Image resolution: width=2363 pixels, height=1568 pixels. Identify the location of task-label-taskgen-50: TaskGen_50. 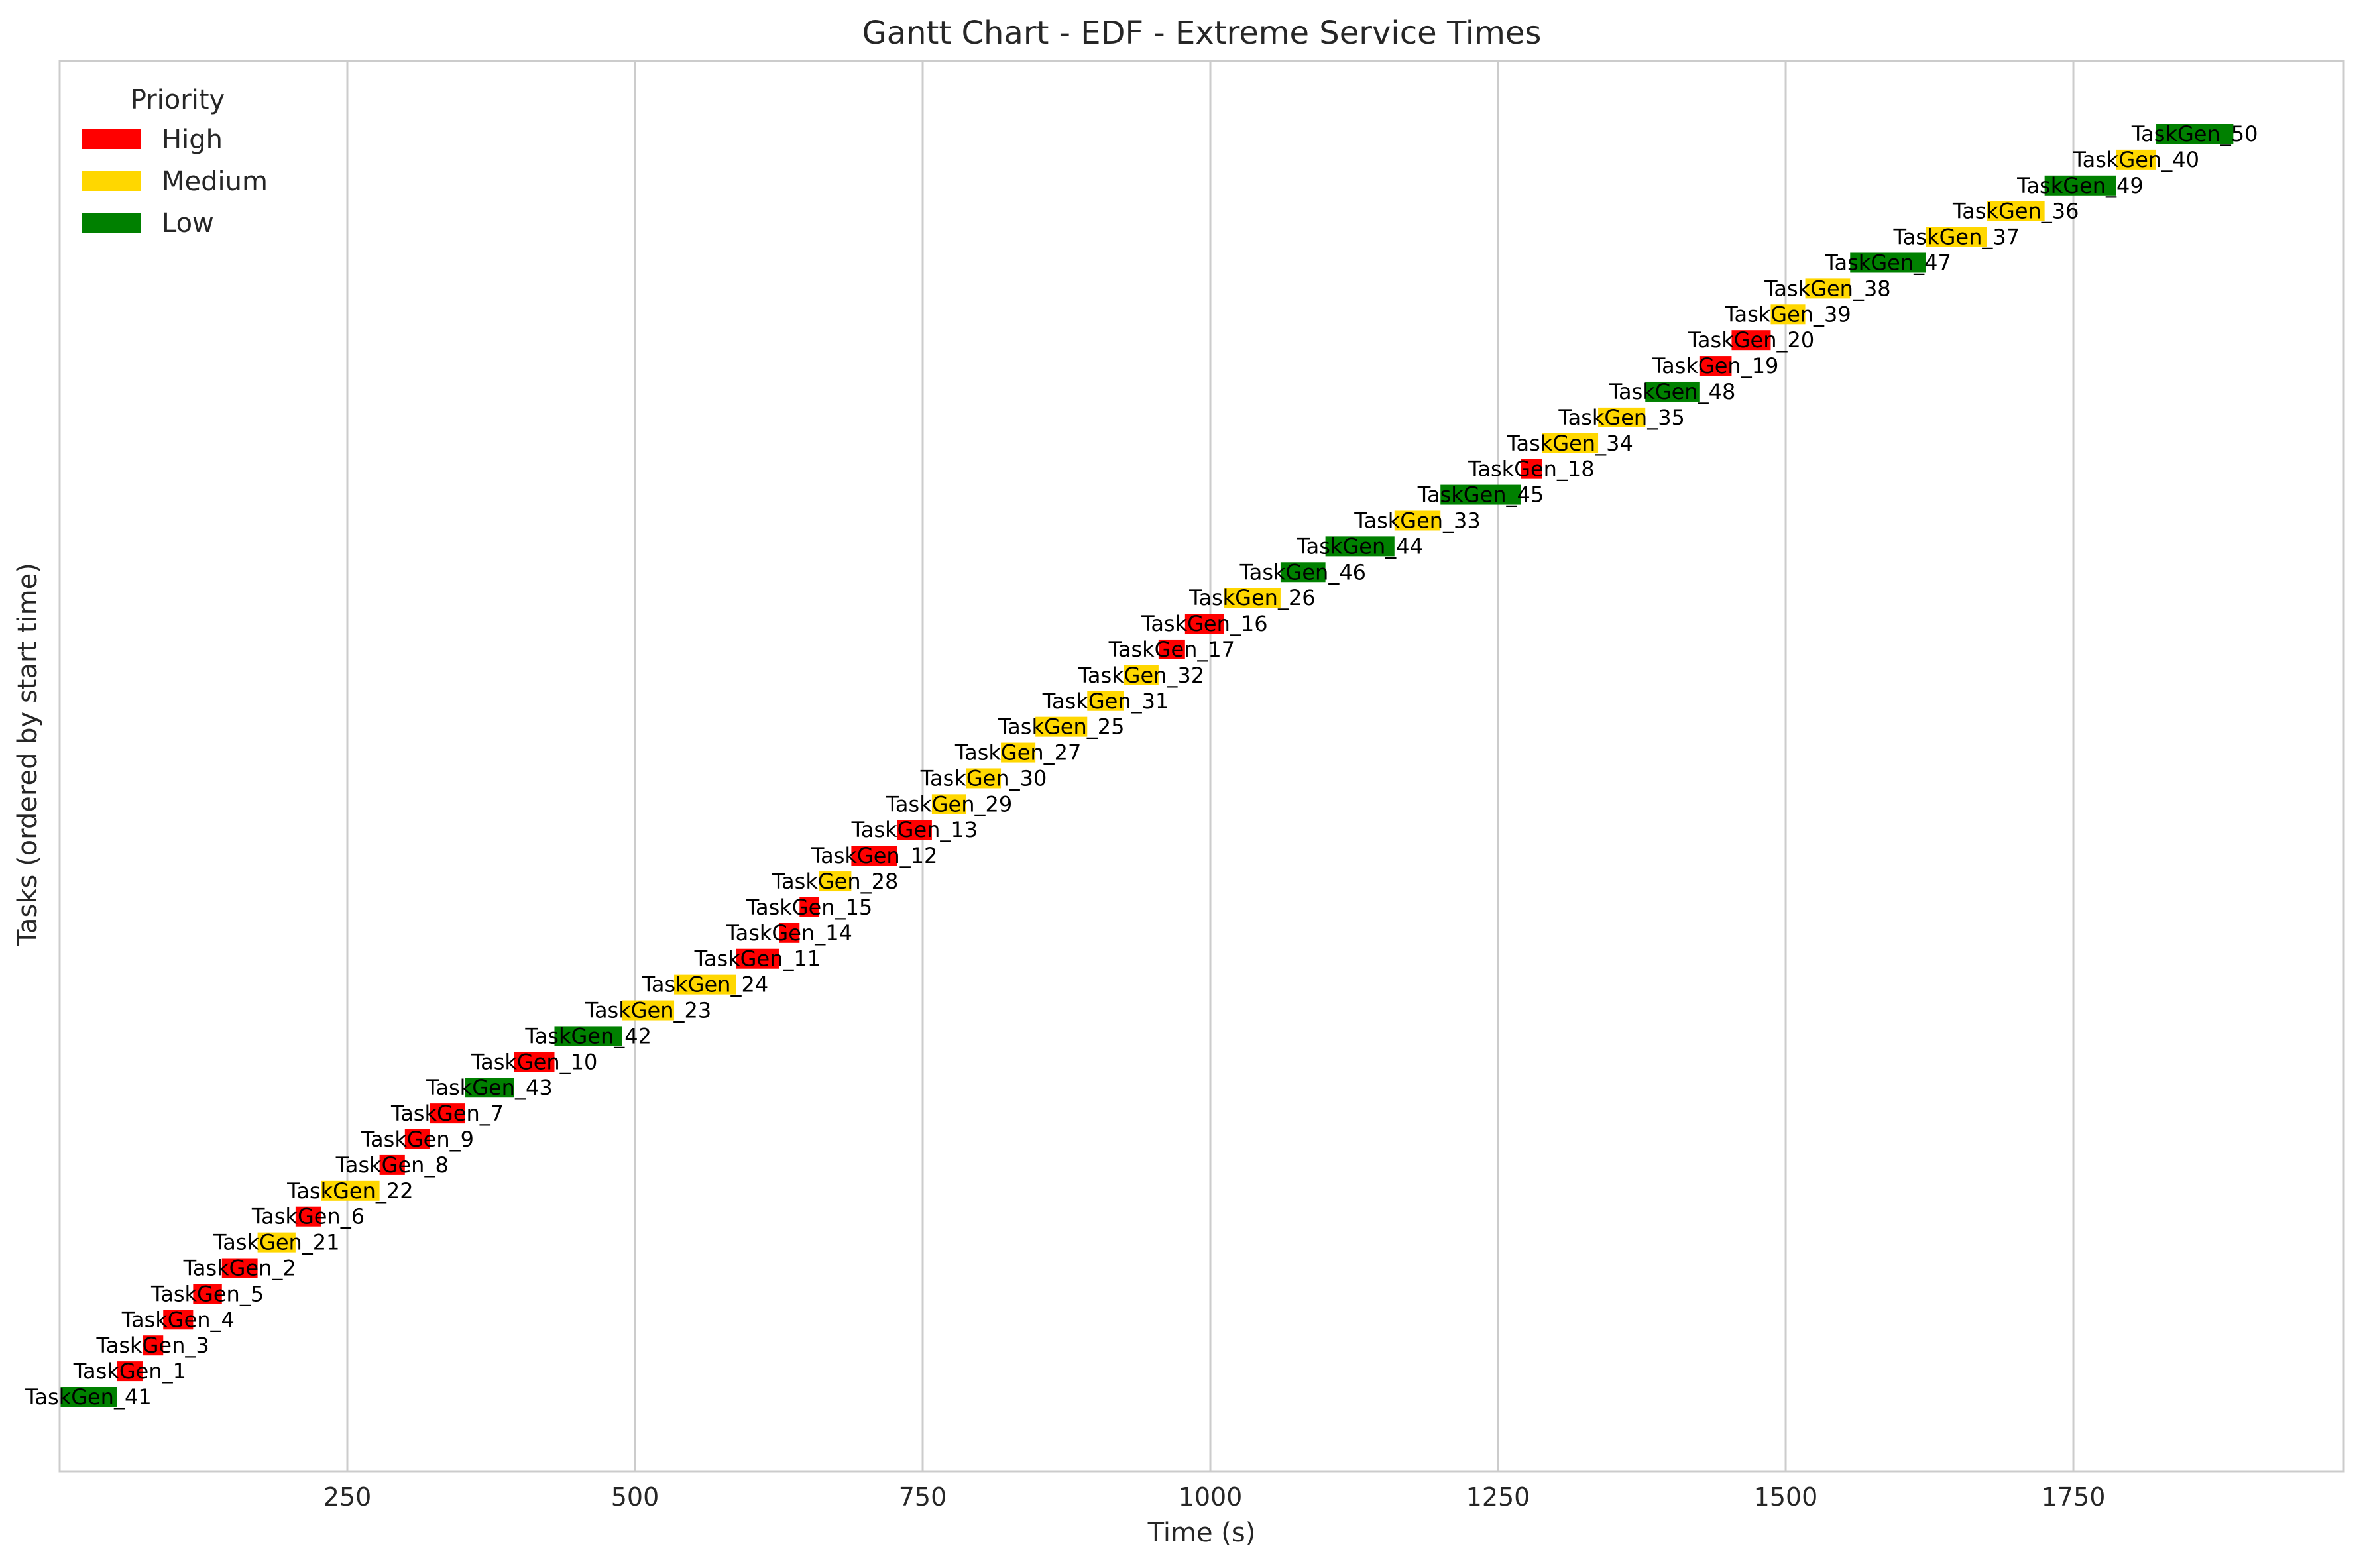
(2194, 133).